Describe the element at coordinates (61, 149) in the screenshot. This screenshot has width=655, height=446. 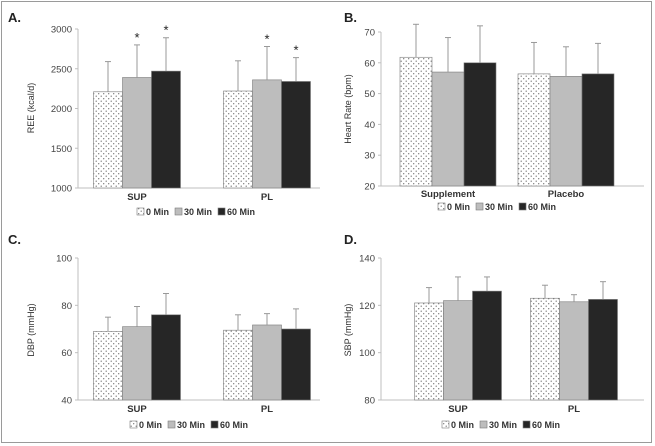
I see `y-tick-label: 1500` at that location.